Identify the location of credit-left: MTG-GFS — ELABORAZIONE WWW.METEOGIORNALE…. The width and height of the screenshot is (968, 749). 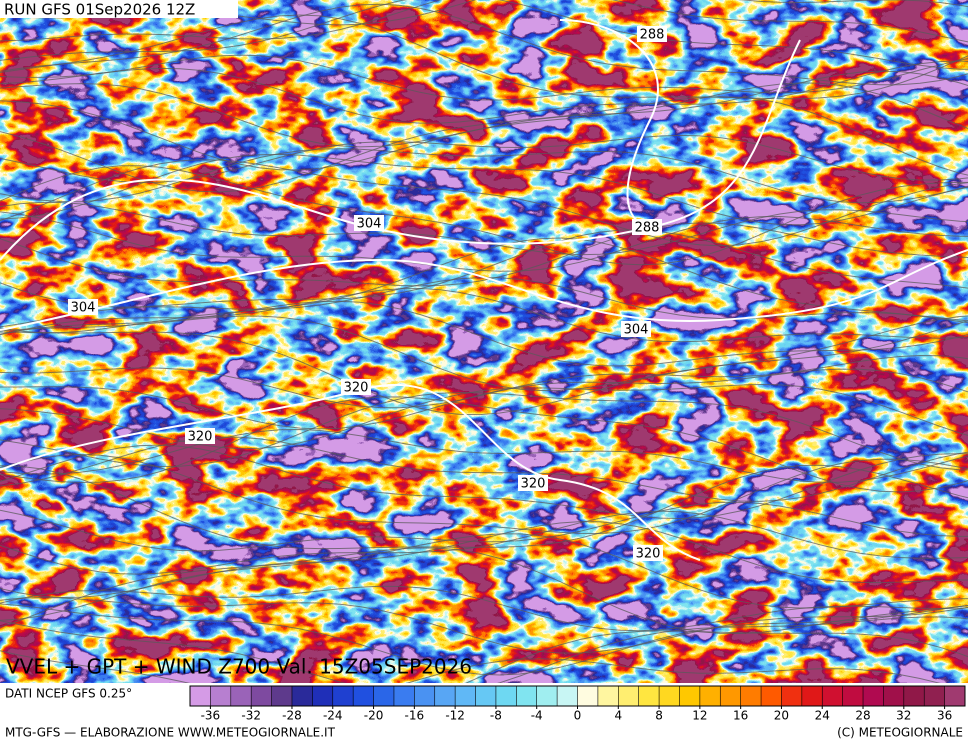
(170, 733).